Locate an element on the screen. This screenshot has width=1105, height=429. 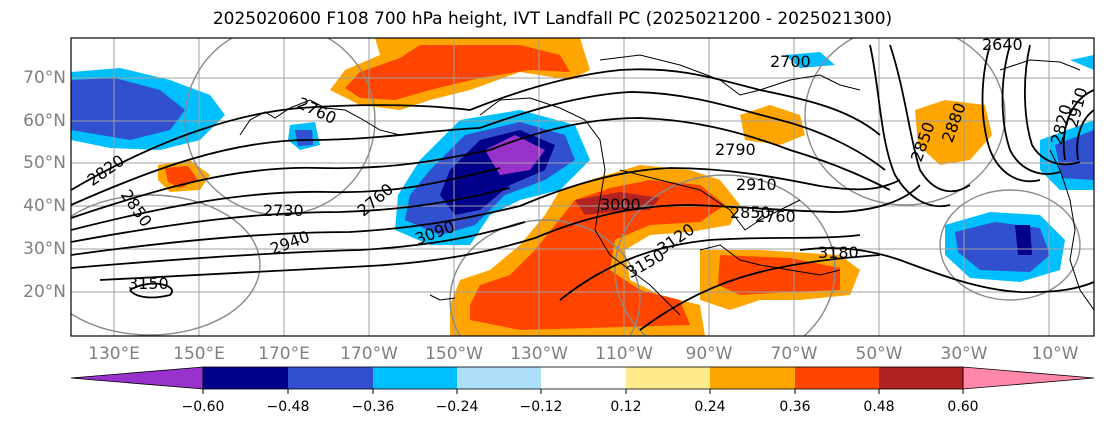
colorbar-tick-label: 0.12 is located at coordinates (626, 407).